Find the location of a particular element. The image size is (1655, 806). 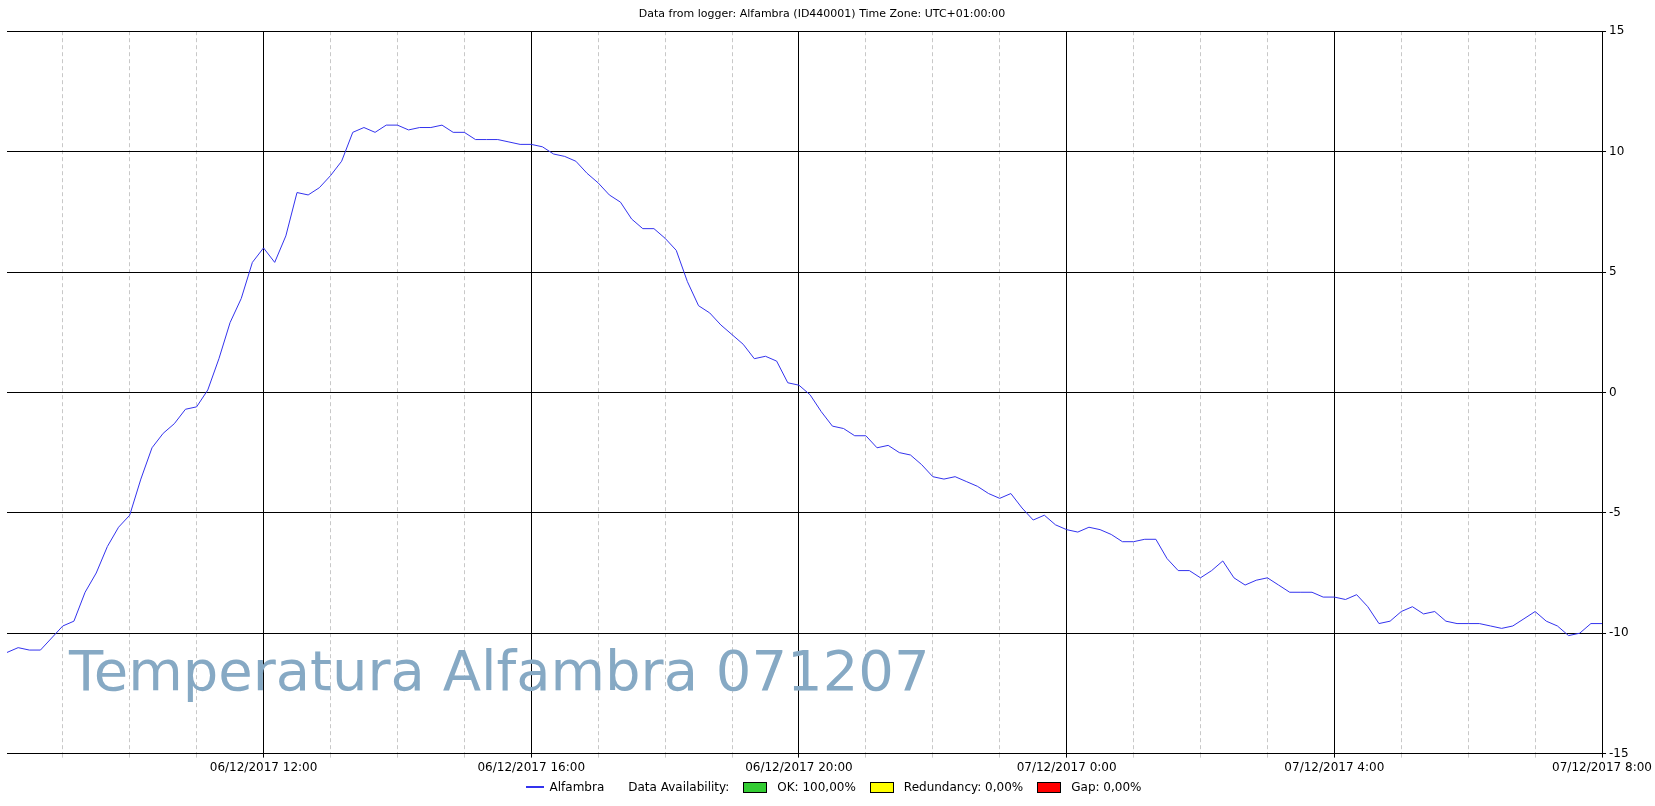

x-tick-label: 06/12/2017 16:00 is located at coordinates (531, 766).